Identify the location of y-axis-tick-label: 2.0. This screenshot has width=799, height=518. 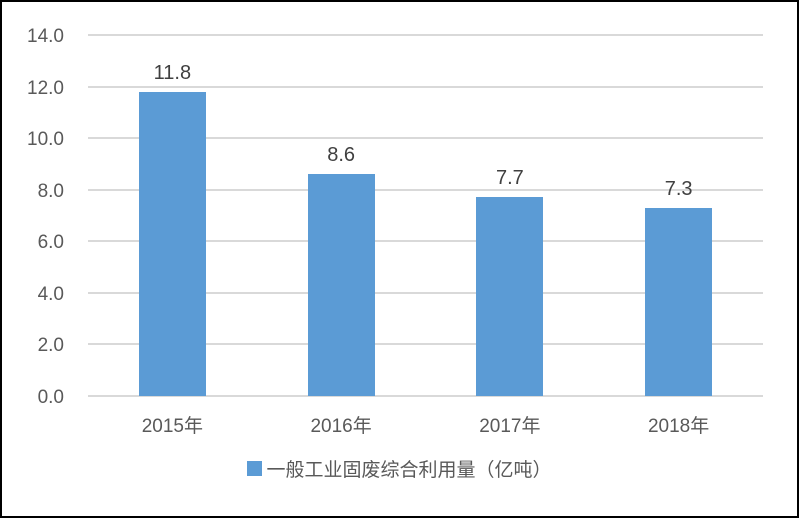
(50, 346).